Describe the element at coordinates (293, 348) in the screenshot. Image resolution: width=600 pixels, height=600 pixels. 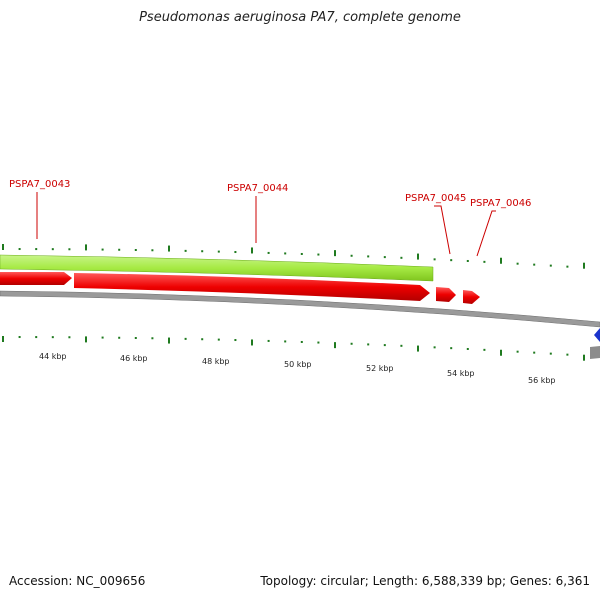
I see `inner-tick-row` at that location.